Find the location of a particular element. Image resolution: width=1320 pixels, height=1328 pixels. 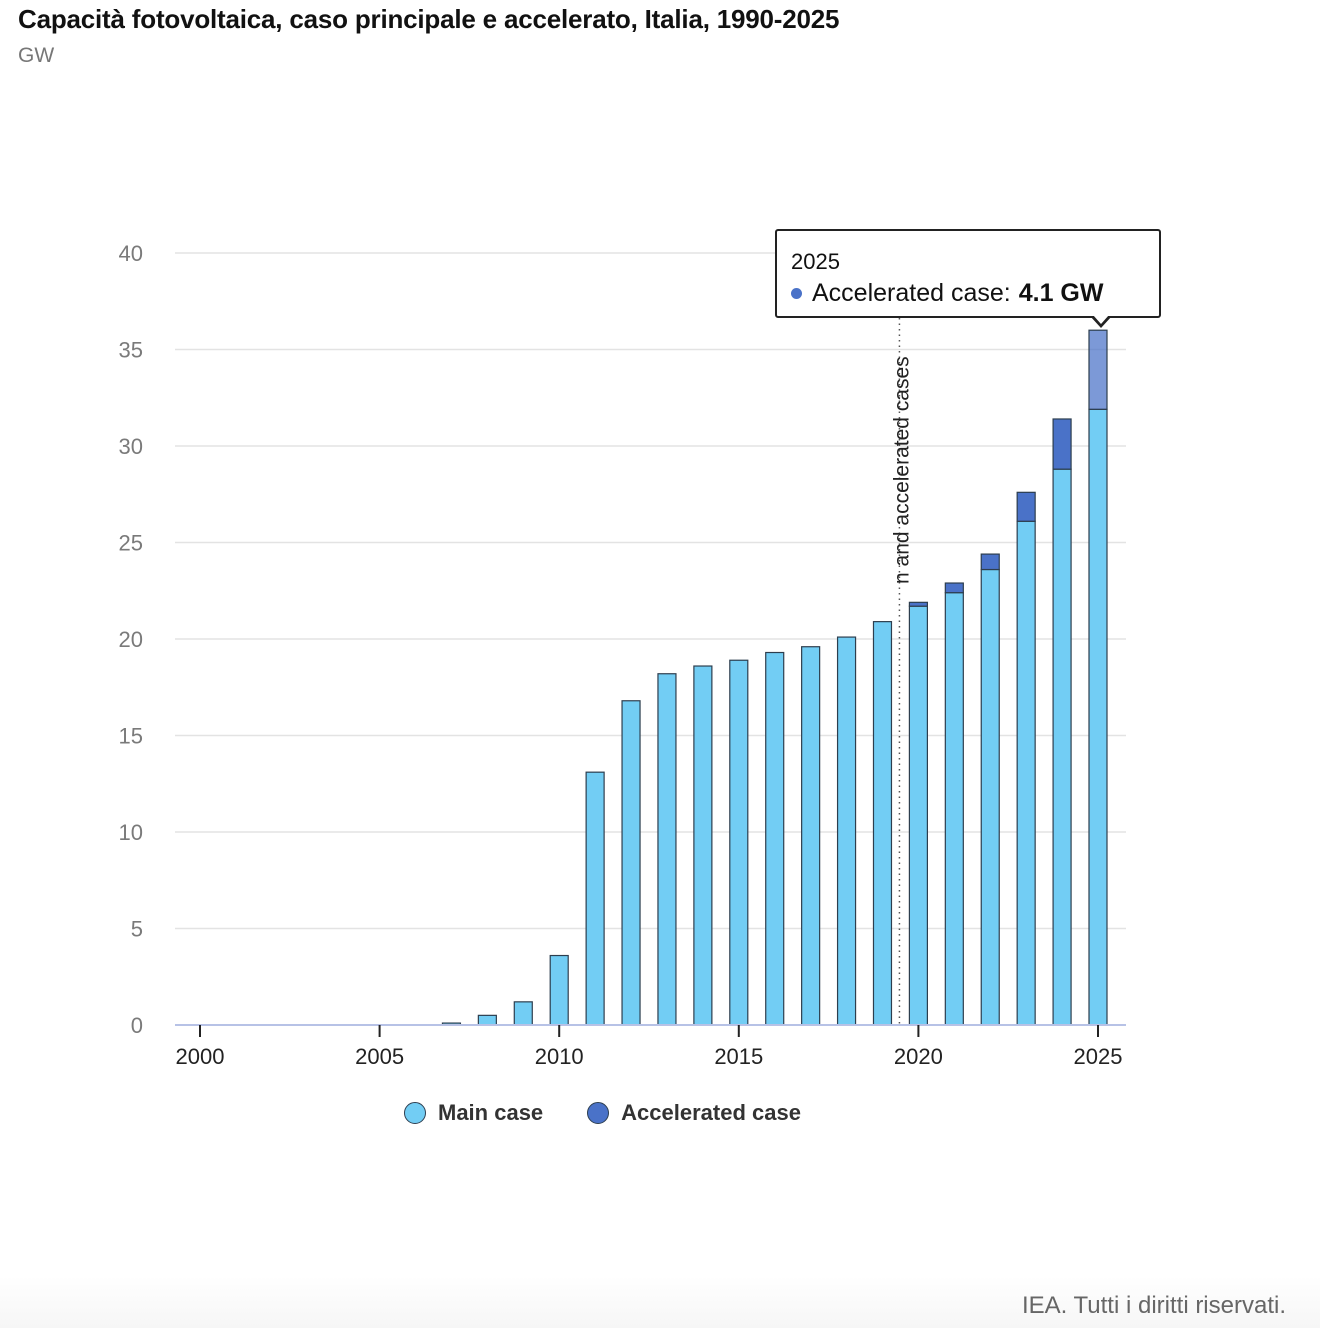

legend-item-main-case: Main case is located at coordinates (473, 1113).